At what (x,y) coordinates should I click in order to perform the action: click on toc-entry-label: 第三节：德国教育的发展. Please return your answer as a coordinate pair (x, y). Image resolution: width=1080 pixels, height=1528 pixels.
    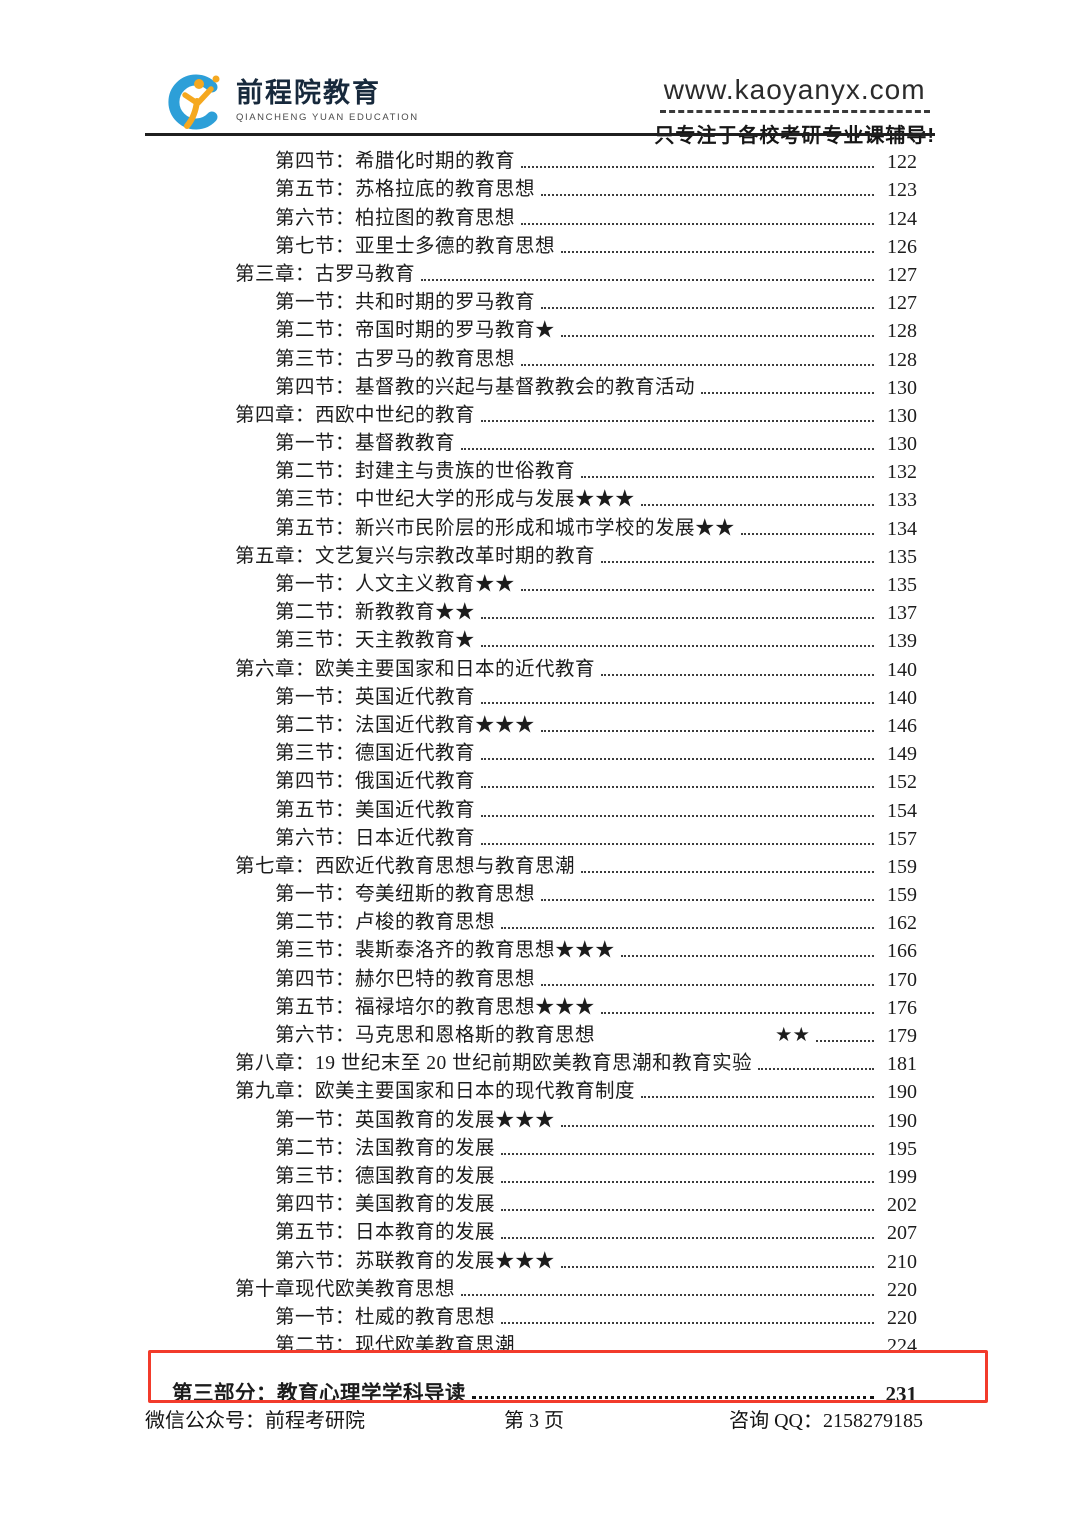
    Looking at the image, I should click on (385, 1176).